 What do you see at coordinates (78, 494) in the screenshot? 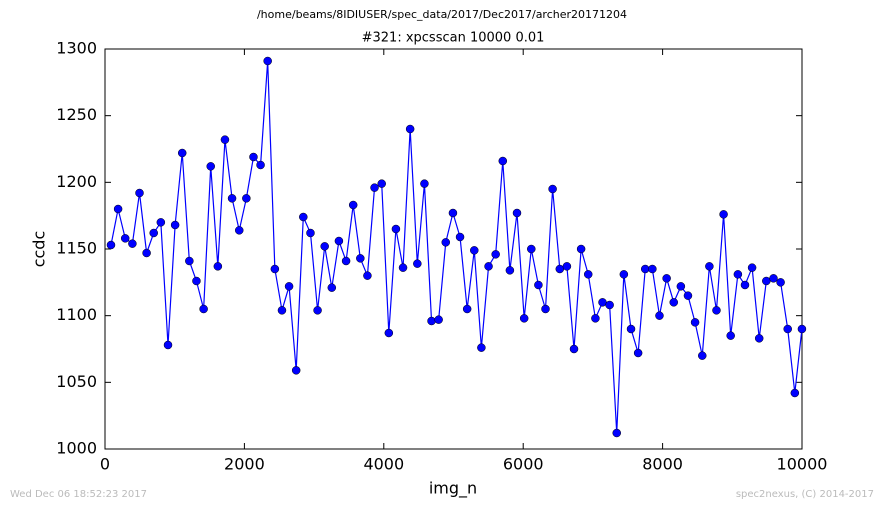
I see `footer-left: Wed Dec 06 18:52:23 2017` at bounding box center [78, 494].